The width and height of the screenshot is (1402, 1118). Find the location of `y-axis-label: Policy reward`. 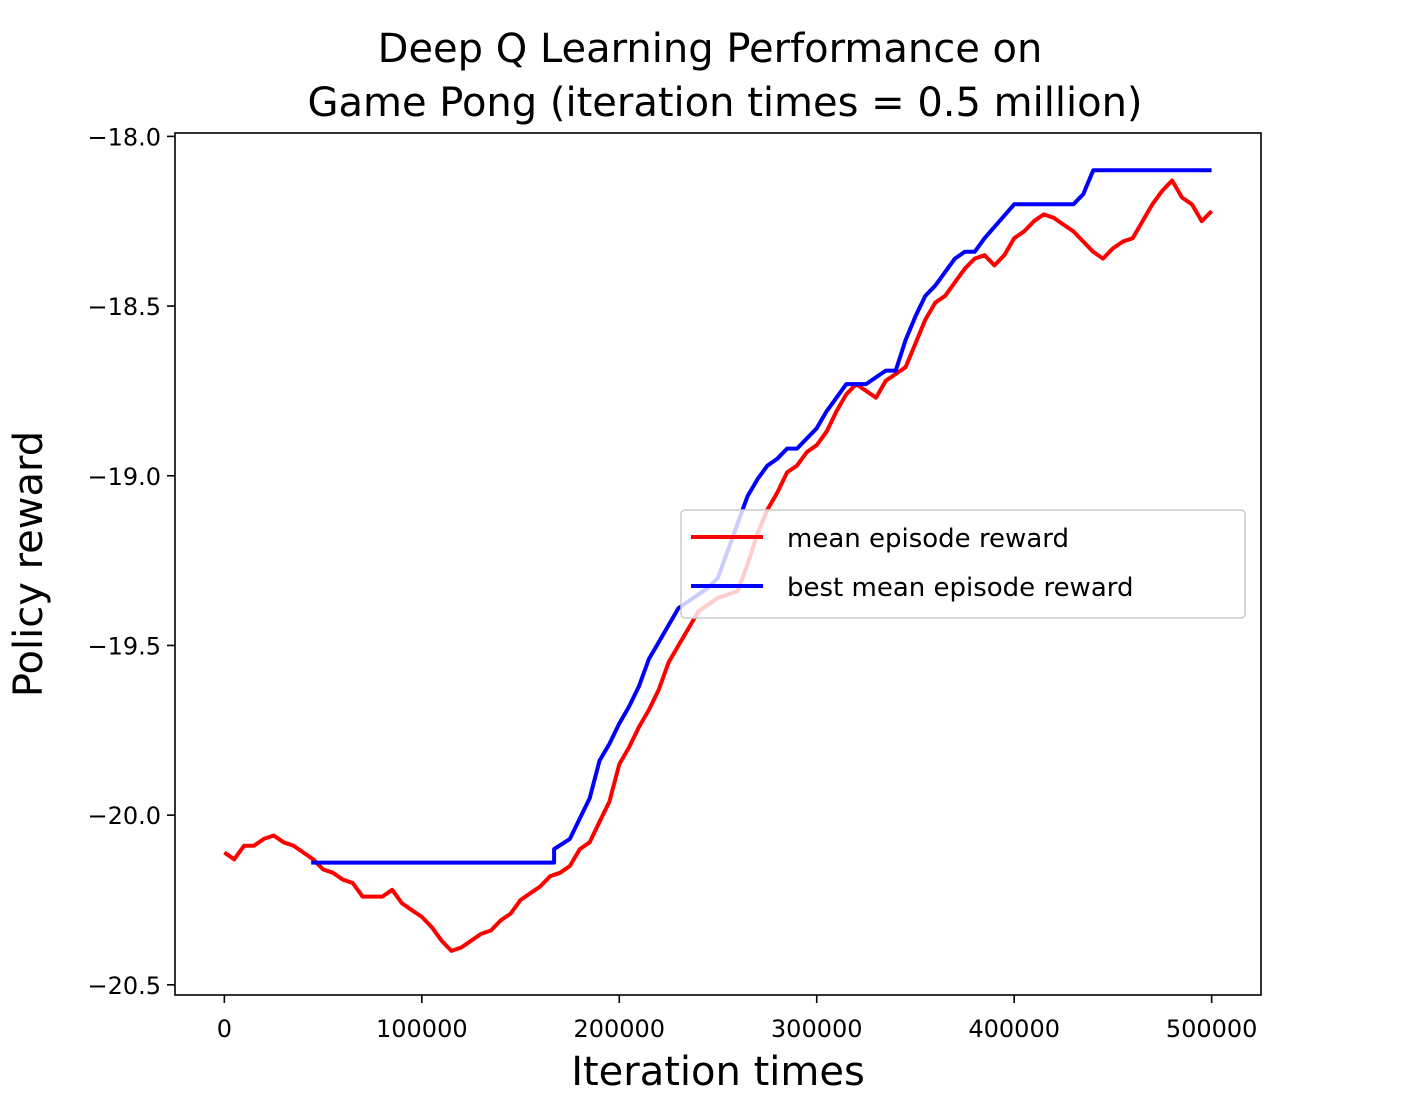

y-axis-label: Policy reward is located at coordinates (29, 564).